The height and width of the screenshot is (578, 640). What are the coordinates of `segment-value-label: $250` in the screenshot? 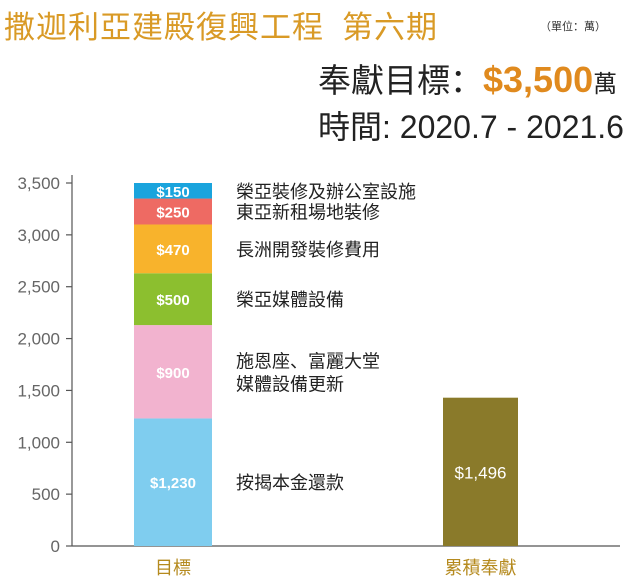 It's located at (172, 213).